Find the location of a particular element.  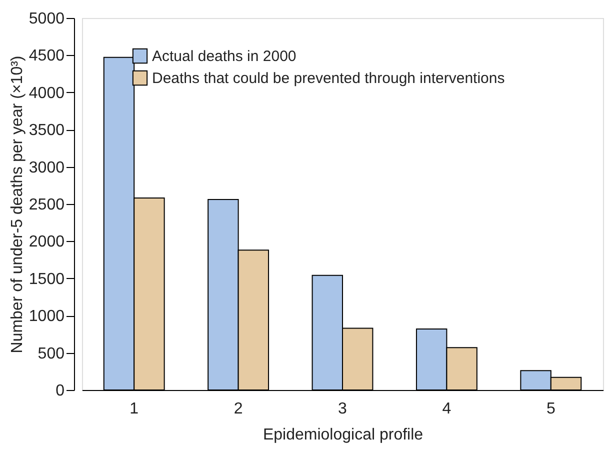

legend-label: Deaths that could be prevented through interventions is located at coordinates (328, 78).